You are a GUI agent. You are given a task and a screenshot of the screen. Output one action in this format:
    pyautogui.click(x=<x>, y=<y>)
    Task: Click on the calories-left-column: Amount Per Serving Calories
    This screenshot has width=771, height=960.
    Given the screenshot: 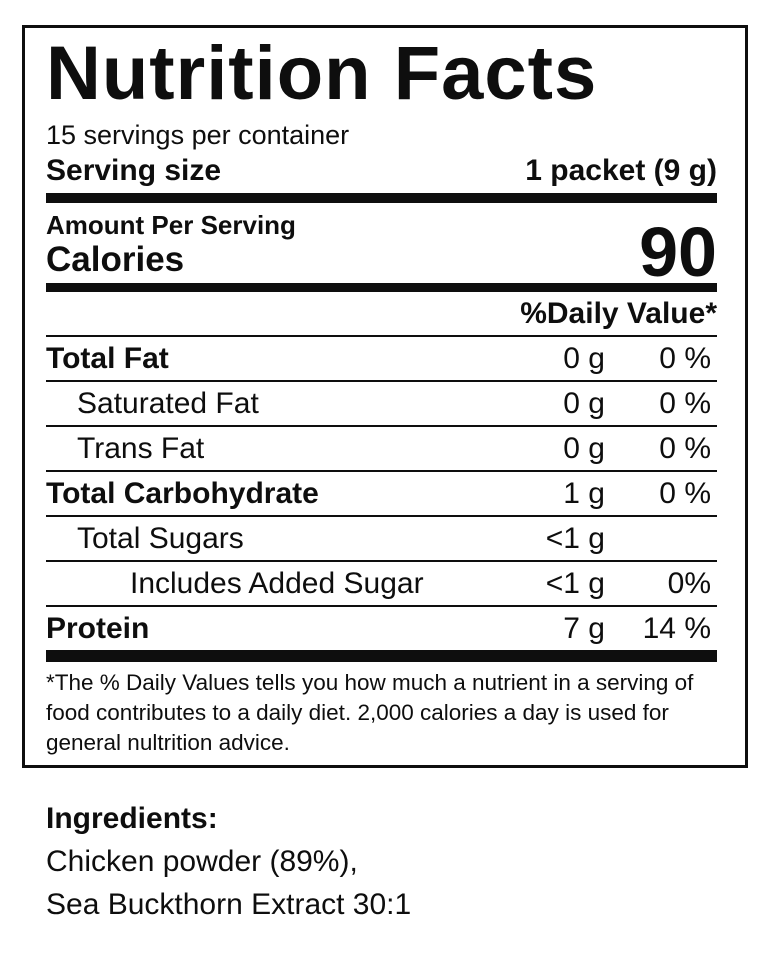 What is the action you would take?
    pyautogui.click(x=171, y=245)
    